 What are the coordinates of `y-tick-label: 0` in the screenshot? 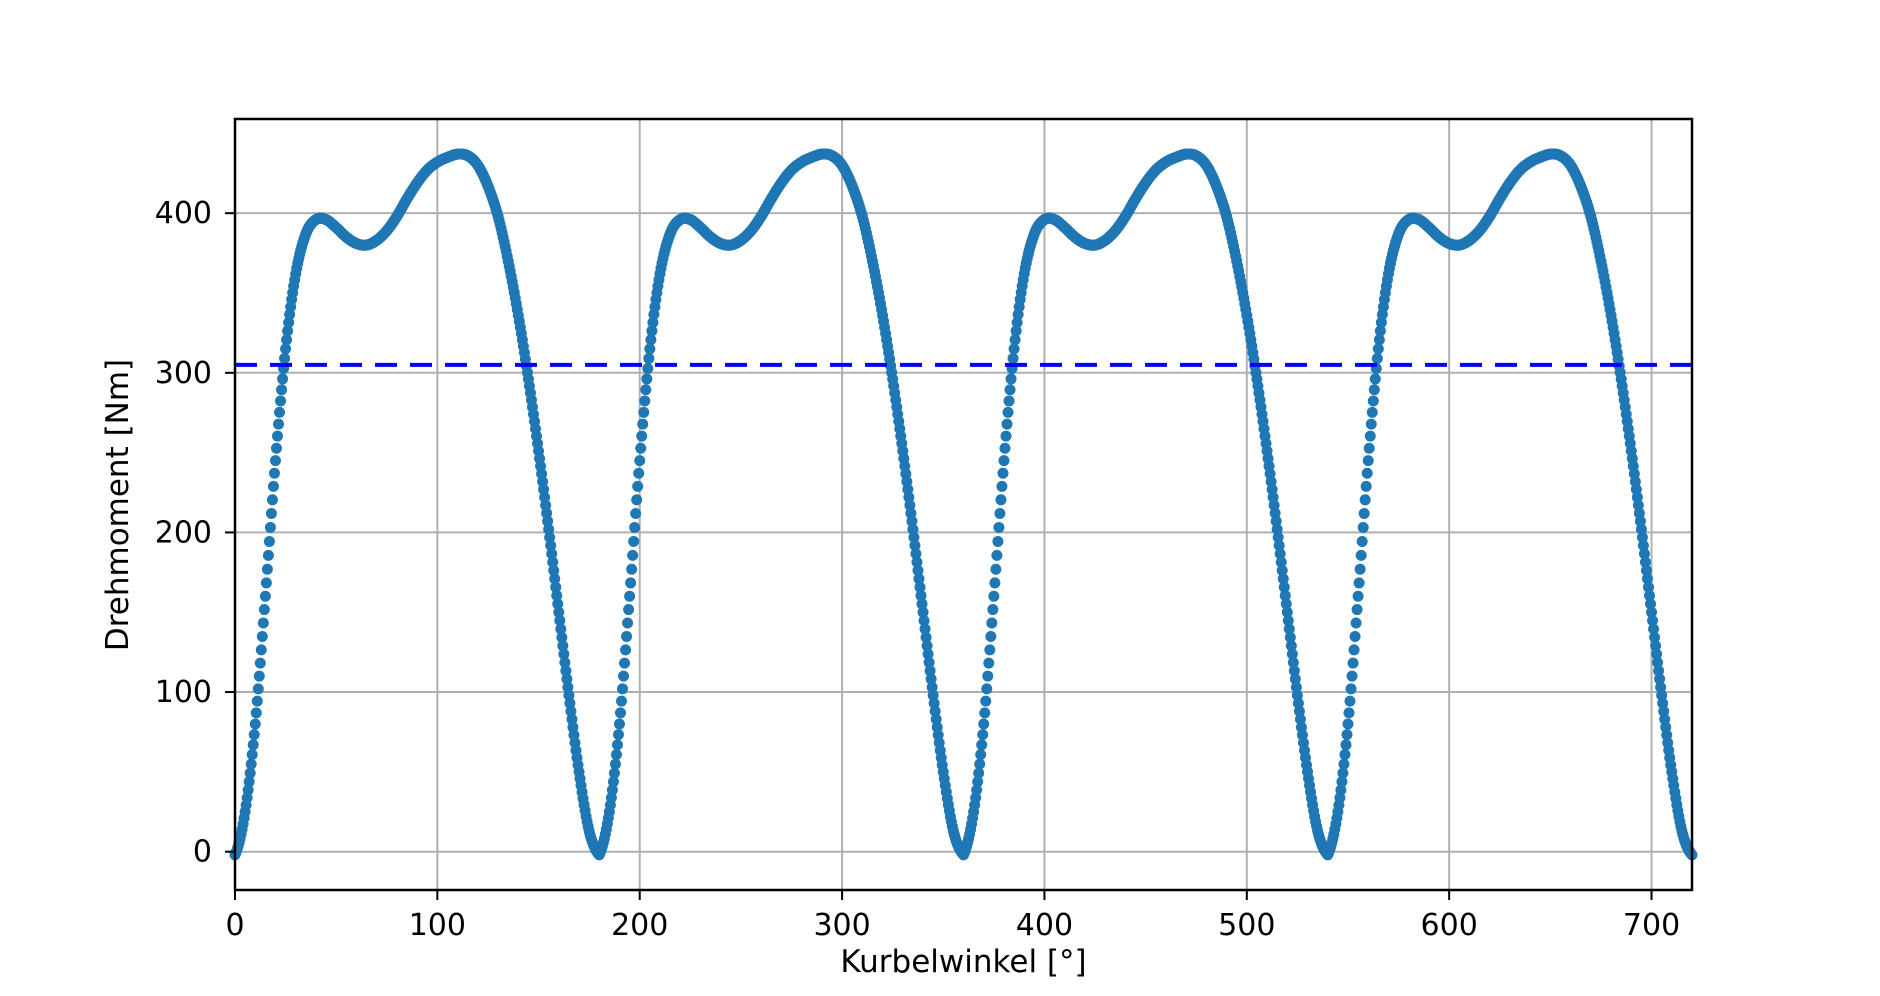 It's located at (202, 852).